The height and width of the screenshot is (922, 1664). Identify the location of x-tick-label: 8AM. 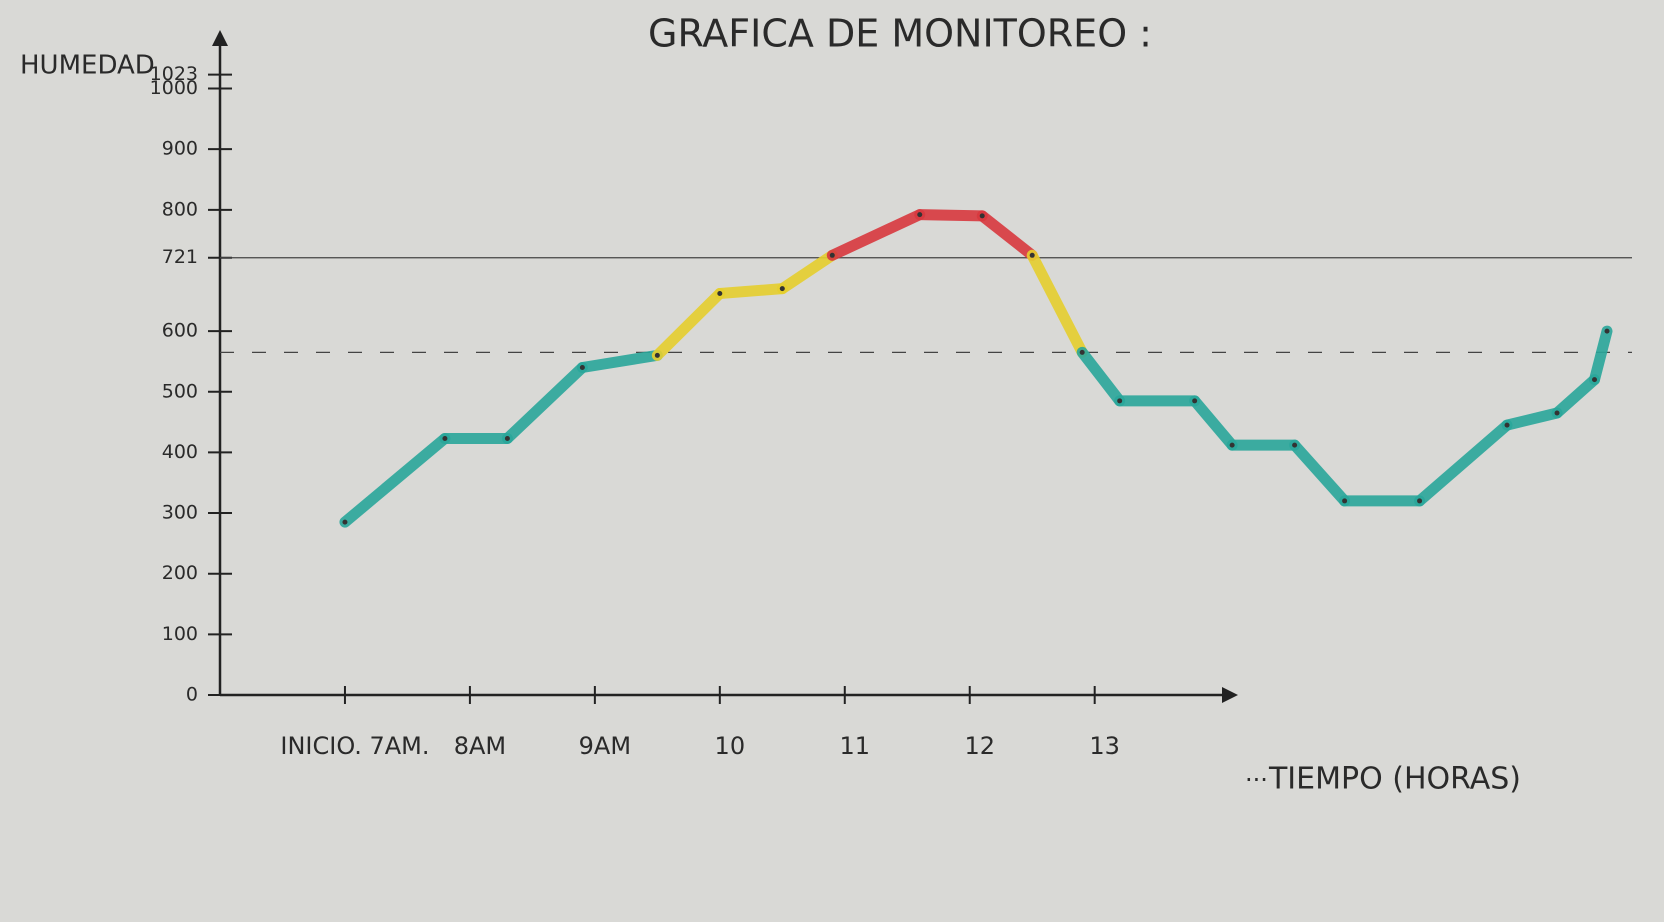
(480, 746).